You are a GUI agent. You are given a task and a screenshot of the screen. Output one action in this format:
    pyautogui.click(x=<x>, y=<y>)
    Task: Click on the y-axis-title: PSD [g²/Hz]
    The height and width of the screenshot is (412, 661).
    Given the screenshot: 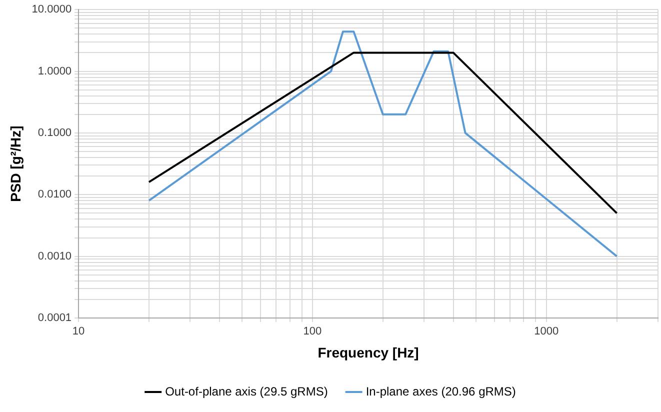 What is the action you would take?
    pyautogui.click(x=15, y=164)
    